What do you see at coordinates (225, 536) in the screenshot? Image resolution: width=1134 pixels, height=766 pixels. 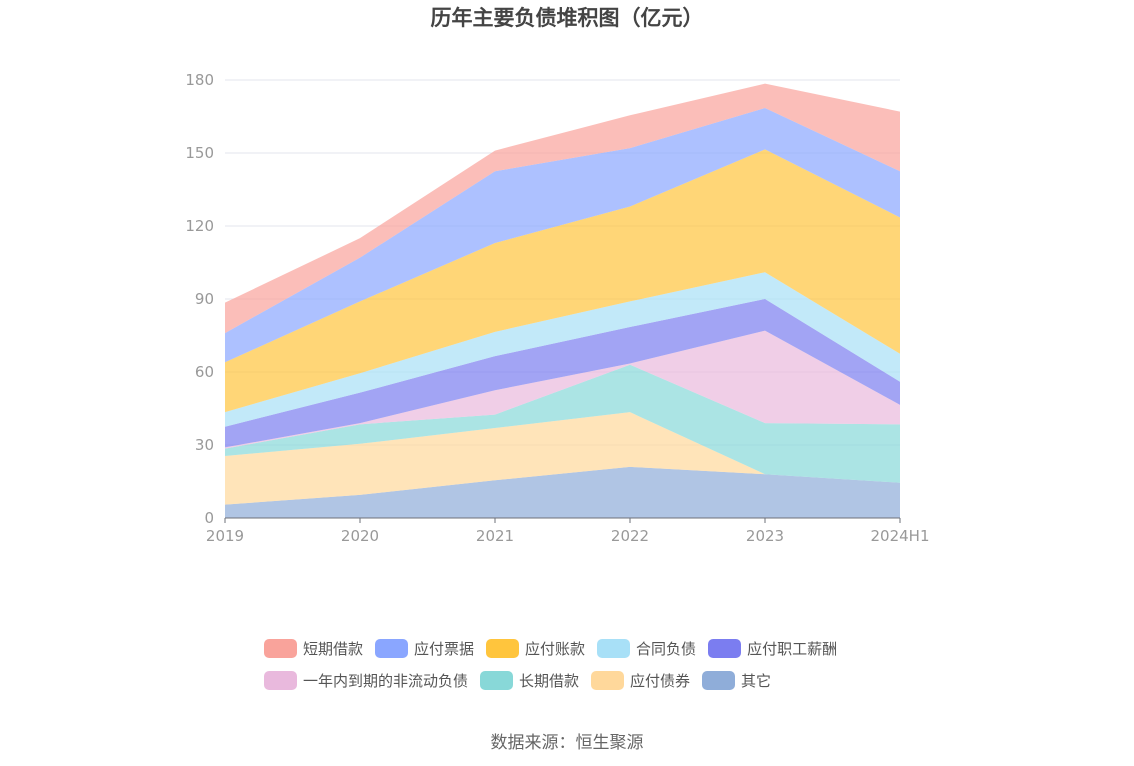 I see `x-tick-label: 2019` at bounding box center [225, 536].